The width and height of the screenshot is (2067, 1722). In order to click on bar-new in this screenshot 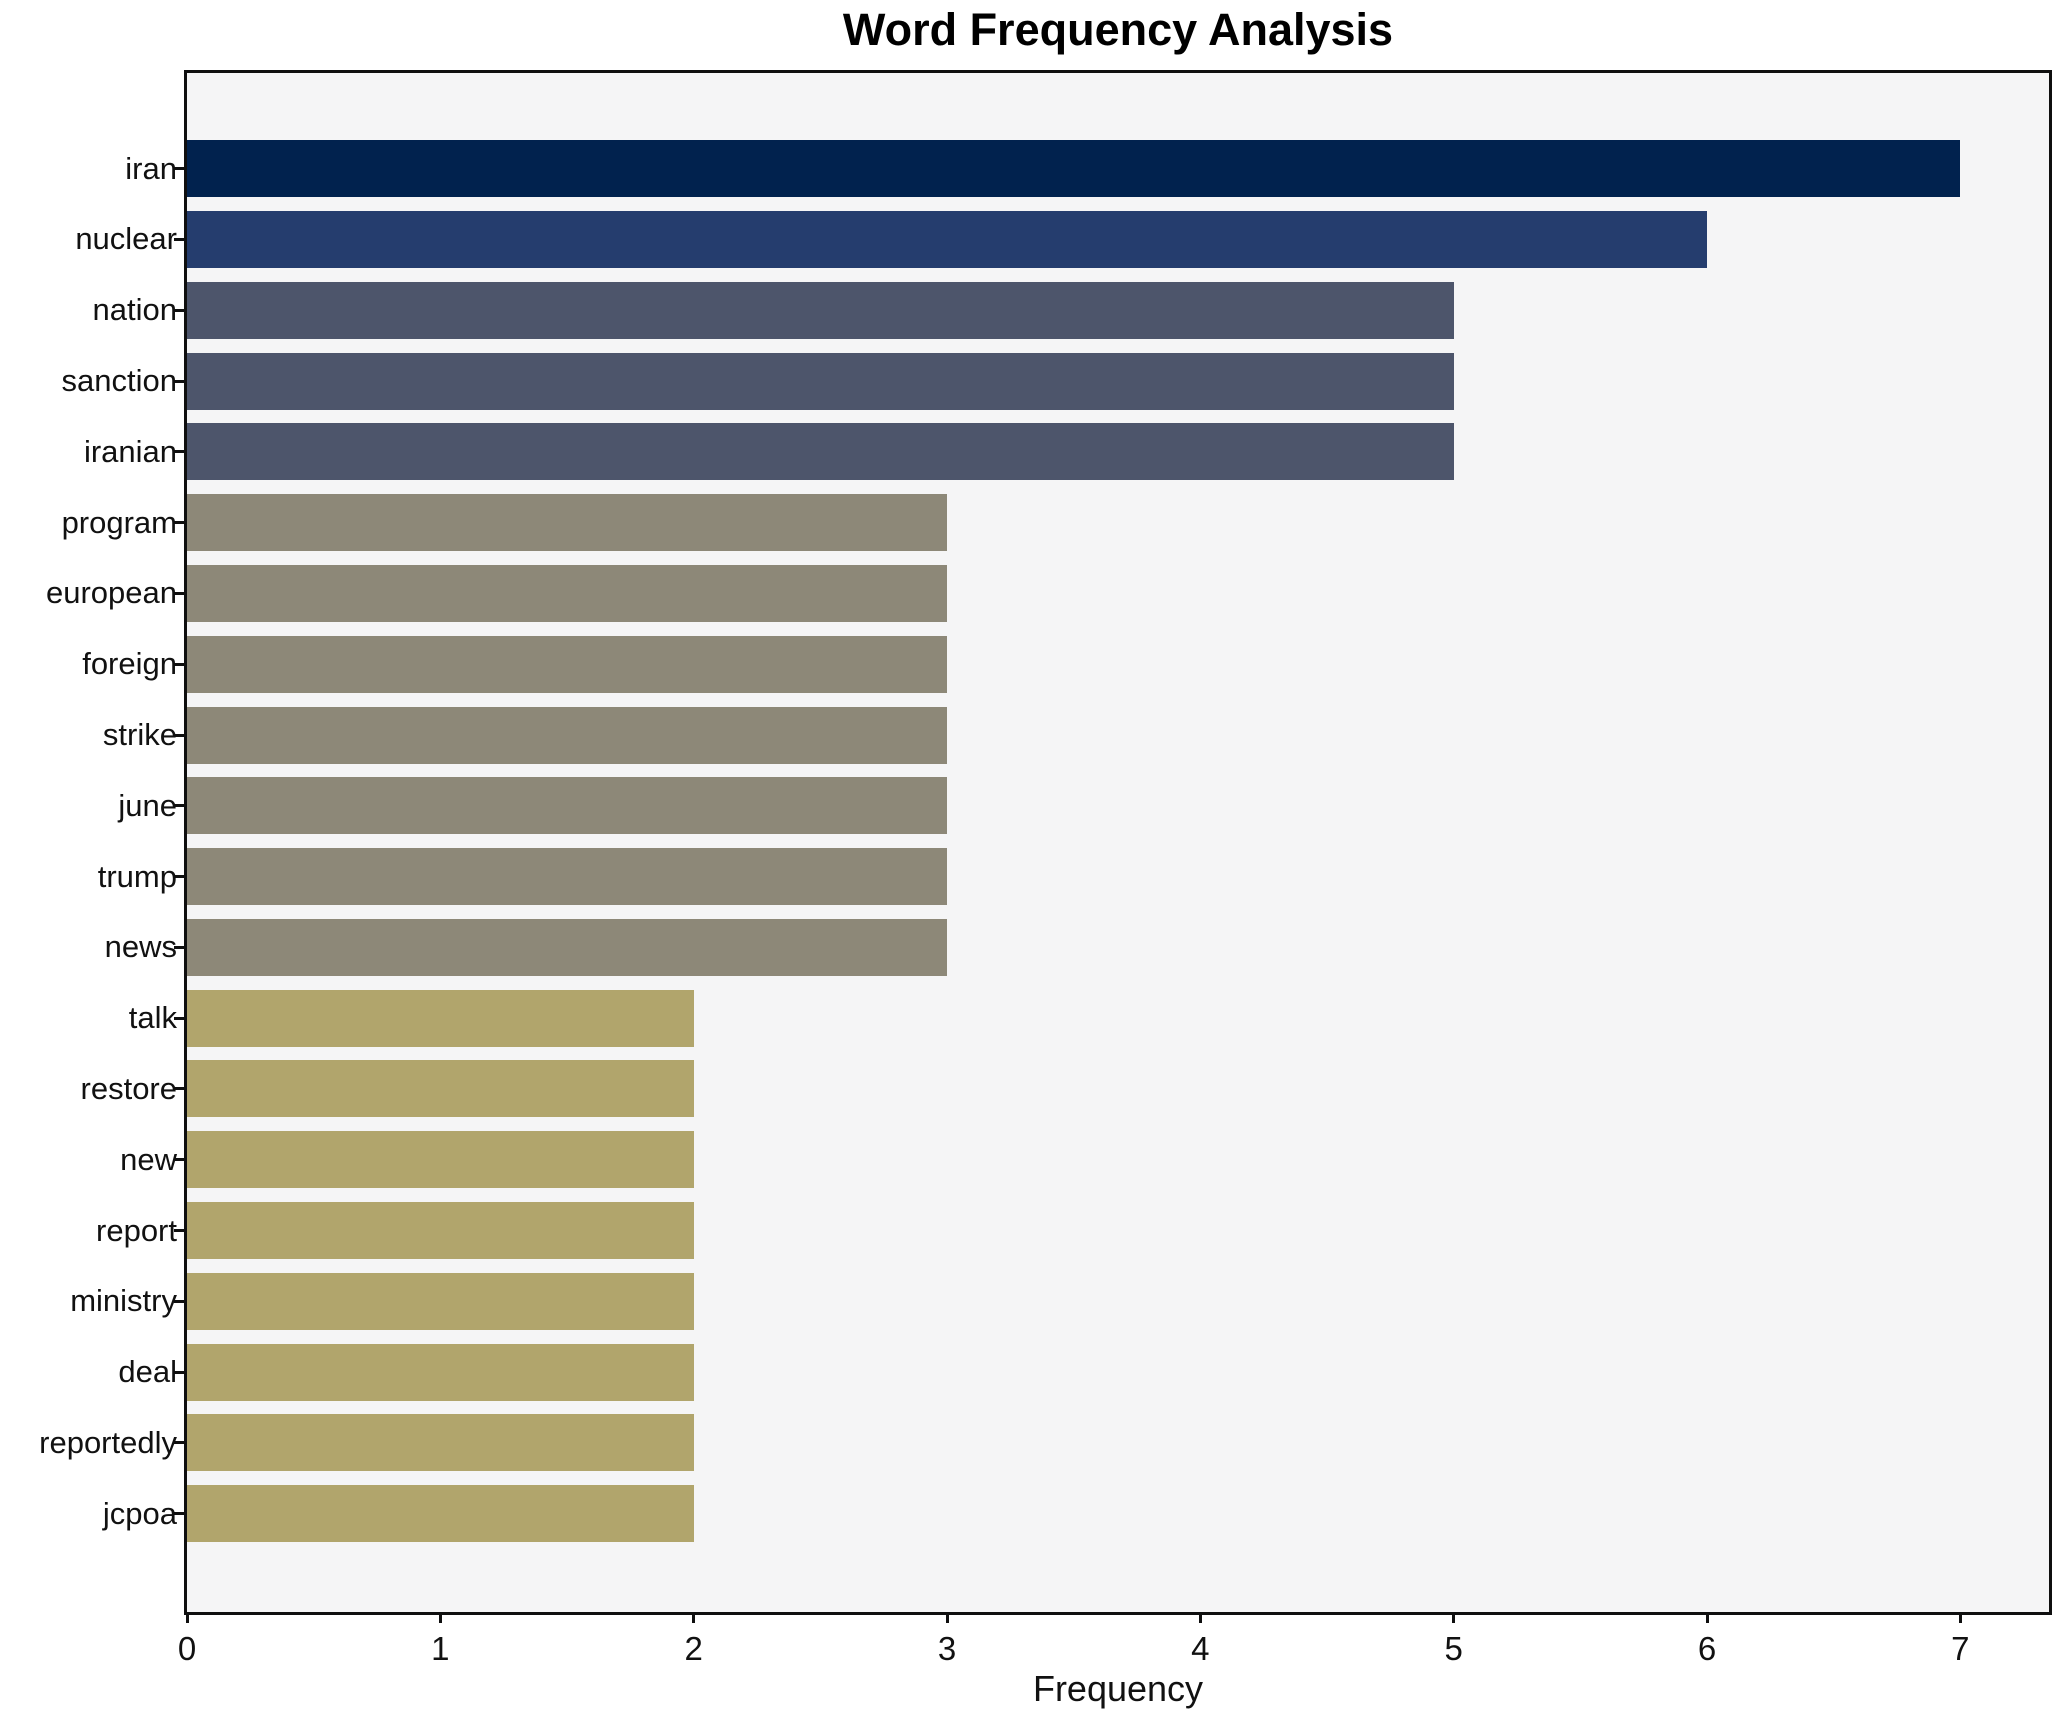, I will do `click(440, 1160)`.